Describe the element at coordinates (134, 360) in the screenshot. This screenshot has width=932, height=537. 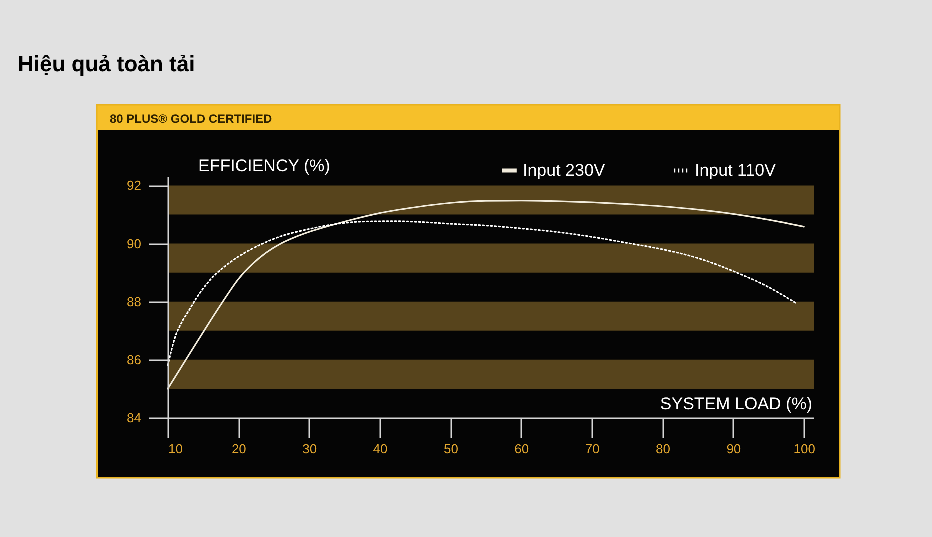
I see `y-tick-label: 86` at that location.